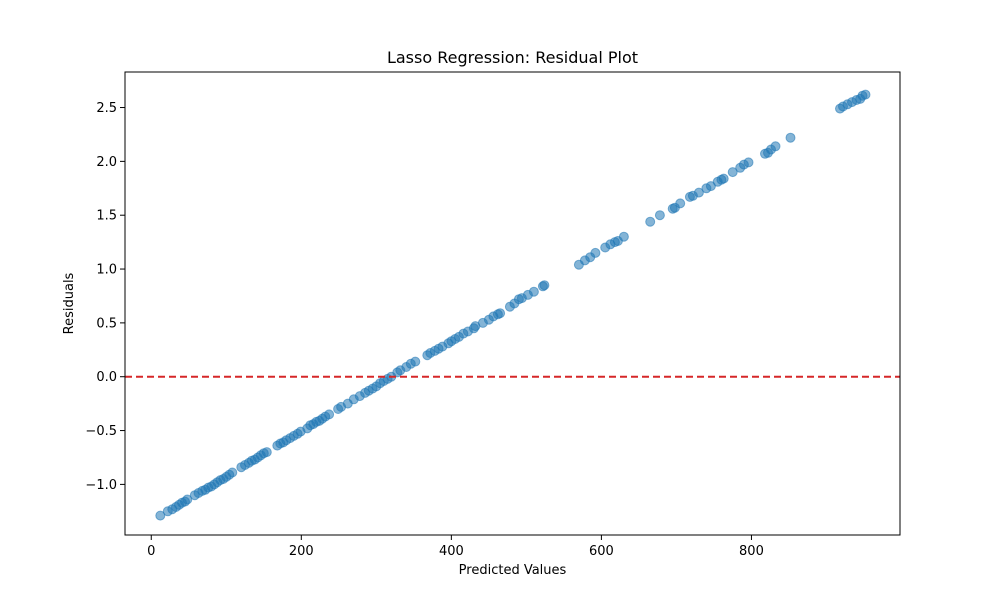  What do you see at coordinates (751, 551) in the screenshot?
I see `x-tick-label: 800` at bounding box center [751, 551].